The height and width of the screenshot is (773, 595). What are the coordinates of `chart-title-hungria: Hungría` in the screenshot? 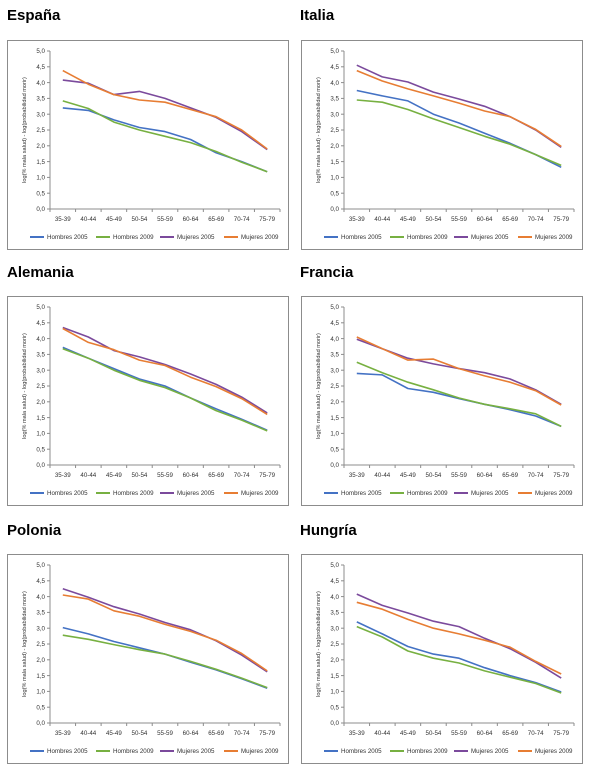 It's located at (328, 530).